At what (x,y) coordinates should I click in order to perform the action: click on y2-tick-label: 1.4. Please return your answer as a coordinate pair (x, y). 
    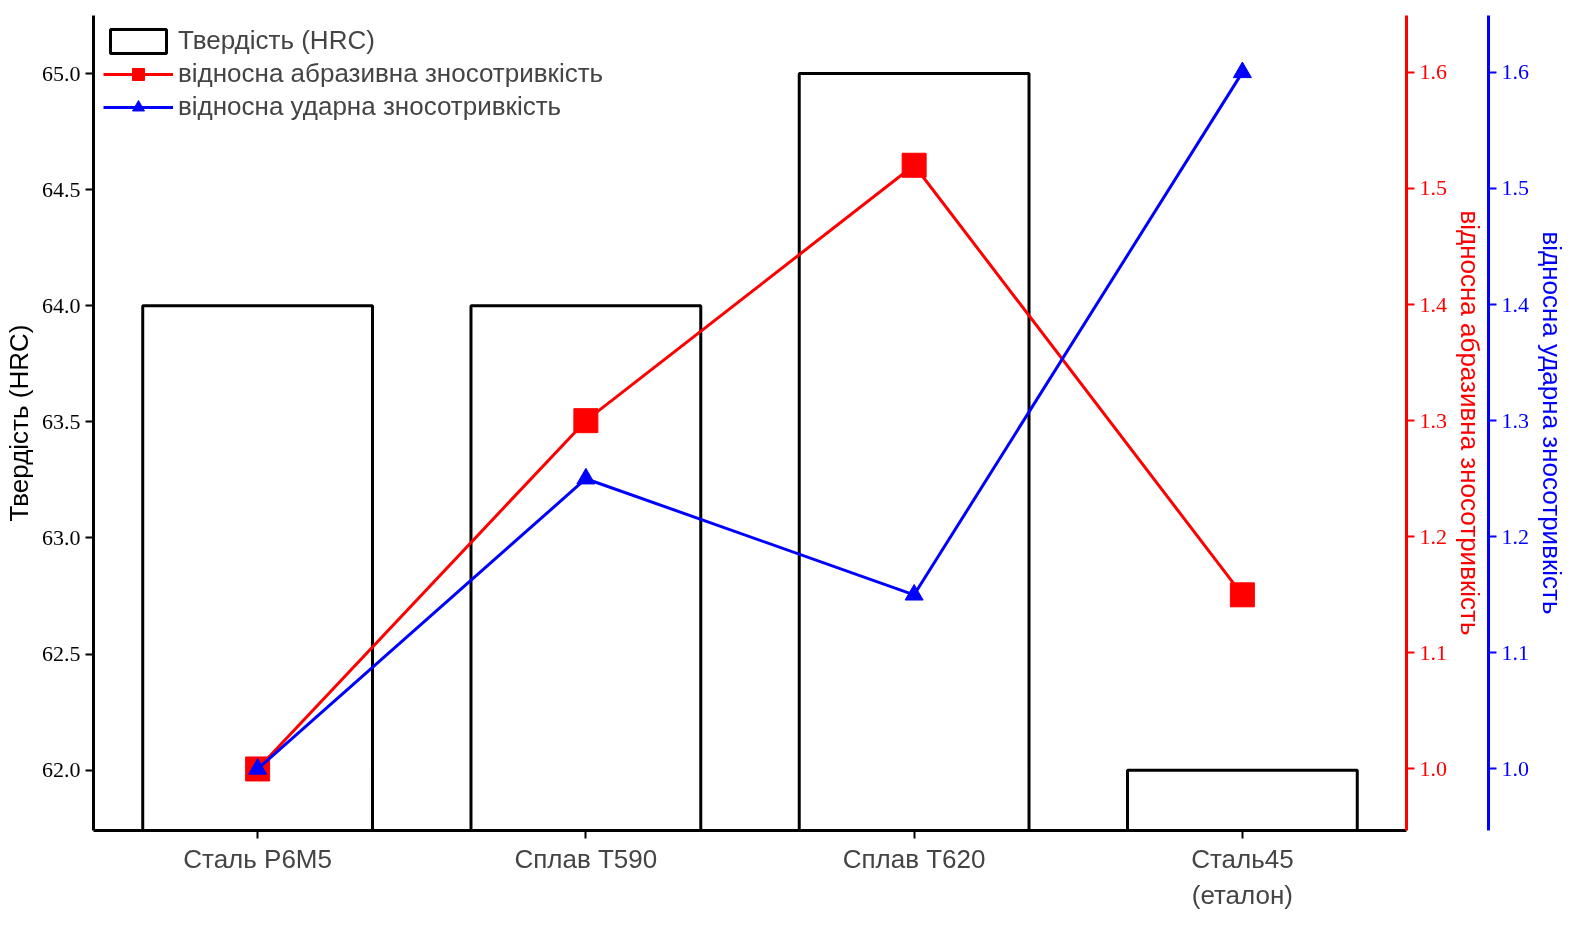
    Looking at the image, I should click on (1433, 304).